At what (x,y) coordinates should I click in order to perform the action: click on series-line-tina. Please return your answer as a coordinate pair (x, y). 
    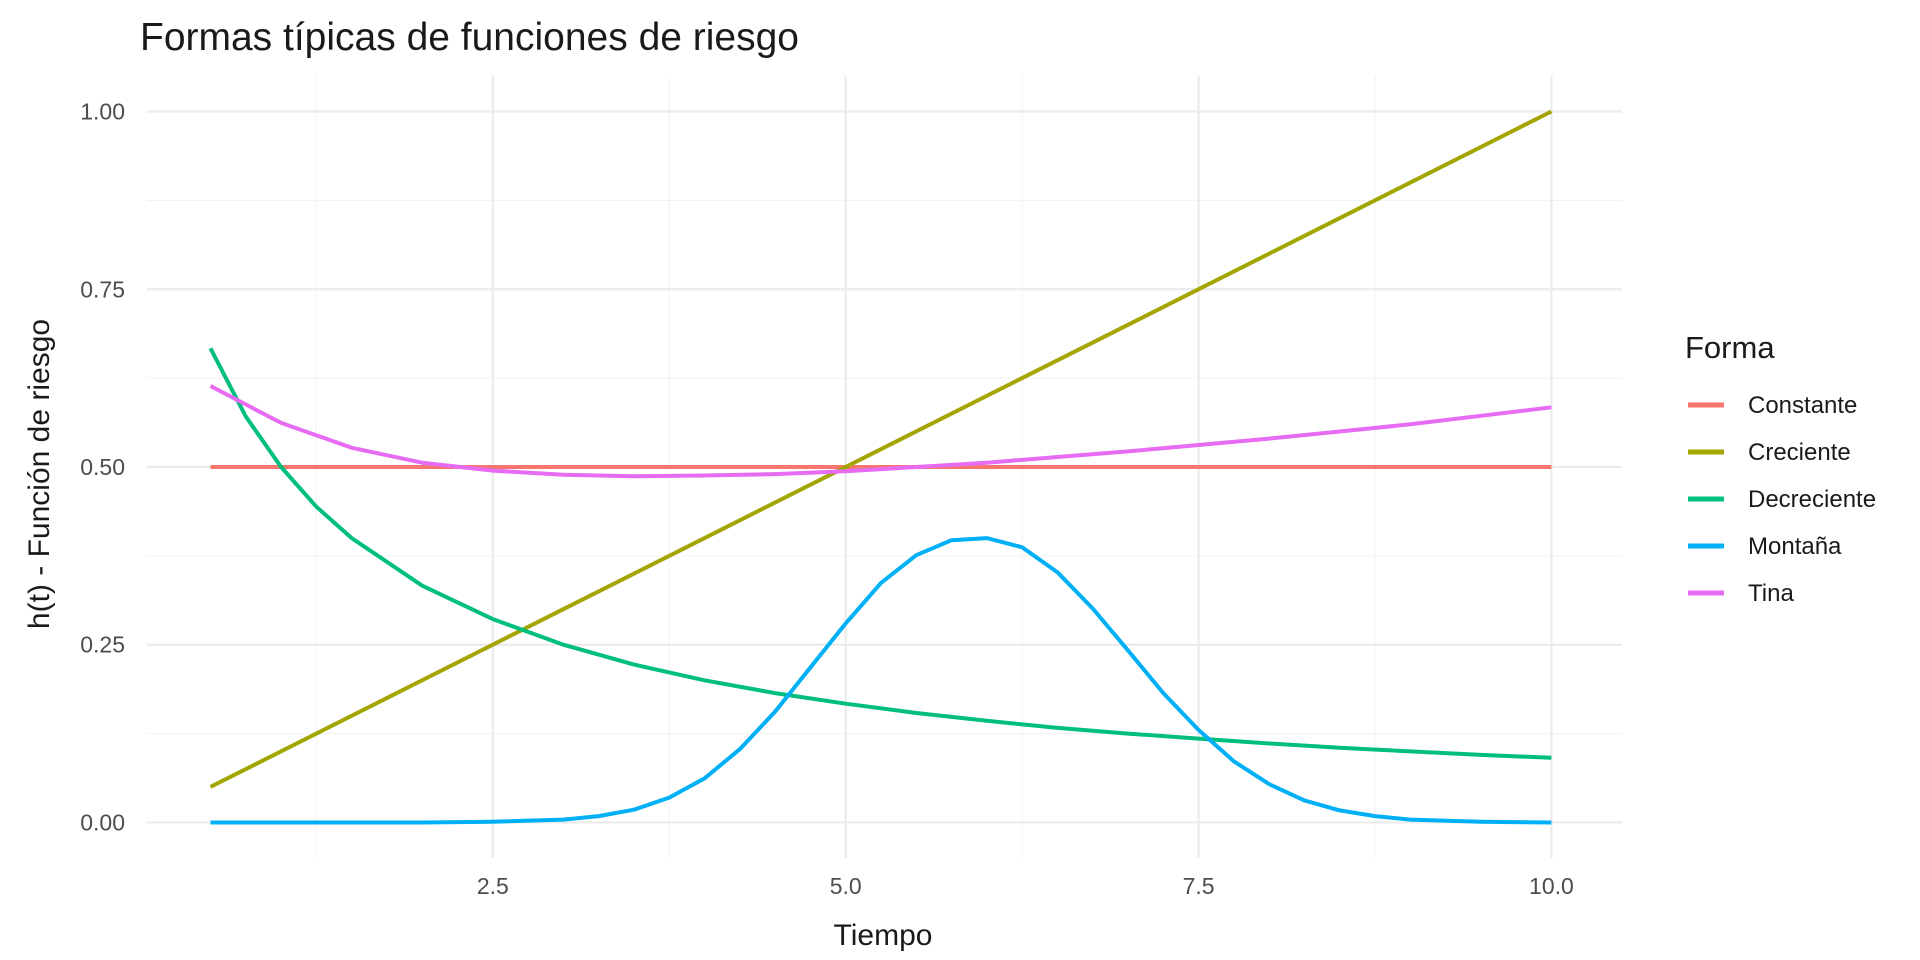
    Looking at the image, I should click on (880, 431).